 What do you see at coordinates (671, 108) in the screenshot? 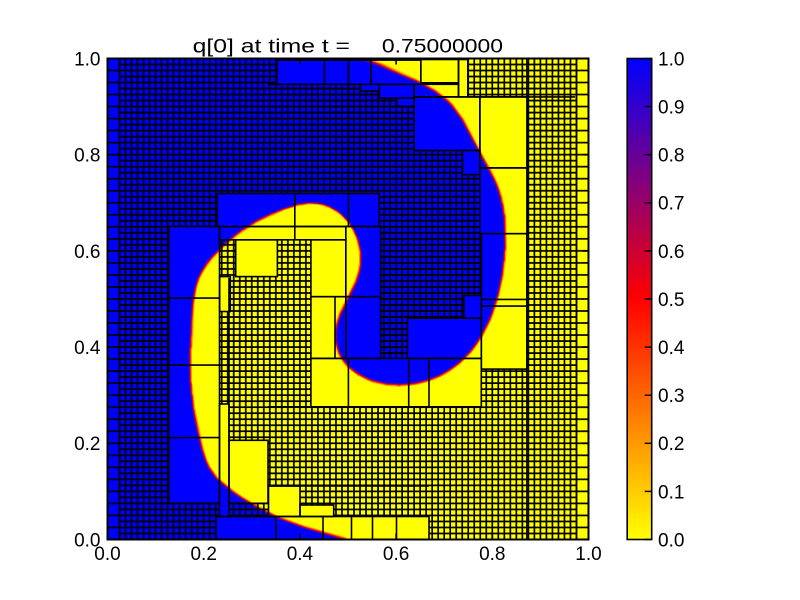
I see `svg-text: 0.9` at bounding box center [671, 108].